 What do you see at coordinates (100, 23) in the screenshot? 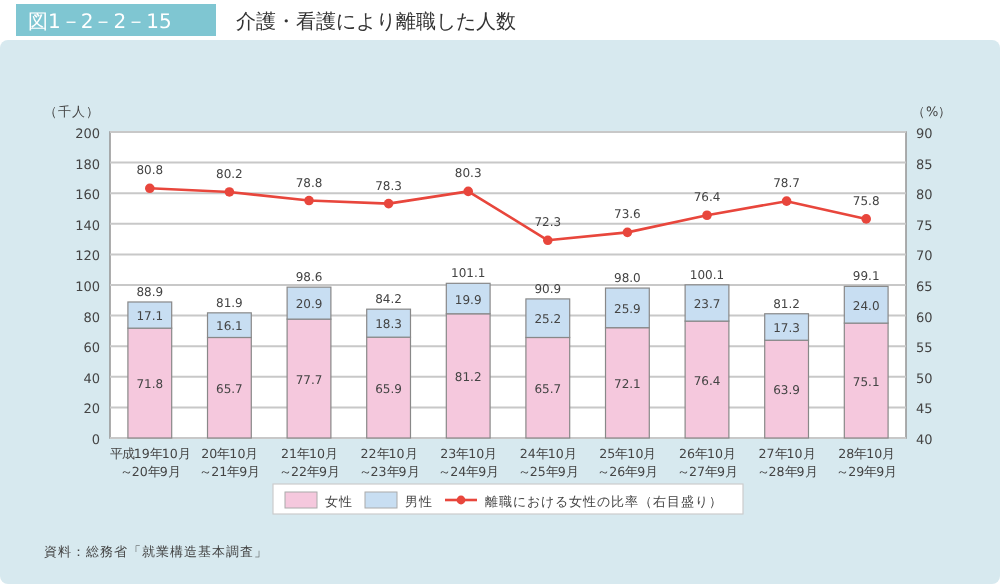
I see `chart-subtitle: 図1－2－2－15` at bounding box center [100, 23].